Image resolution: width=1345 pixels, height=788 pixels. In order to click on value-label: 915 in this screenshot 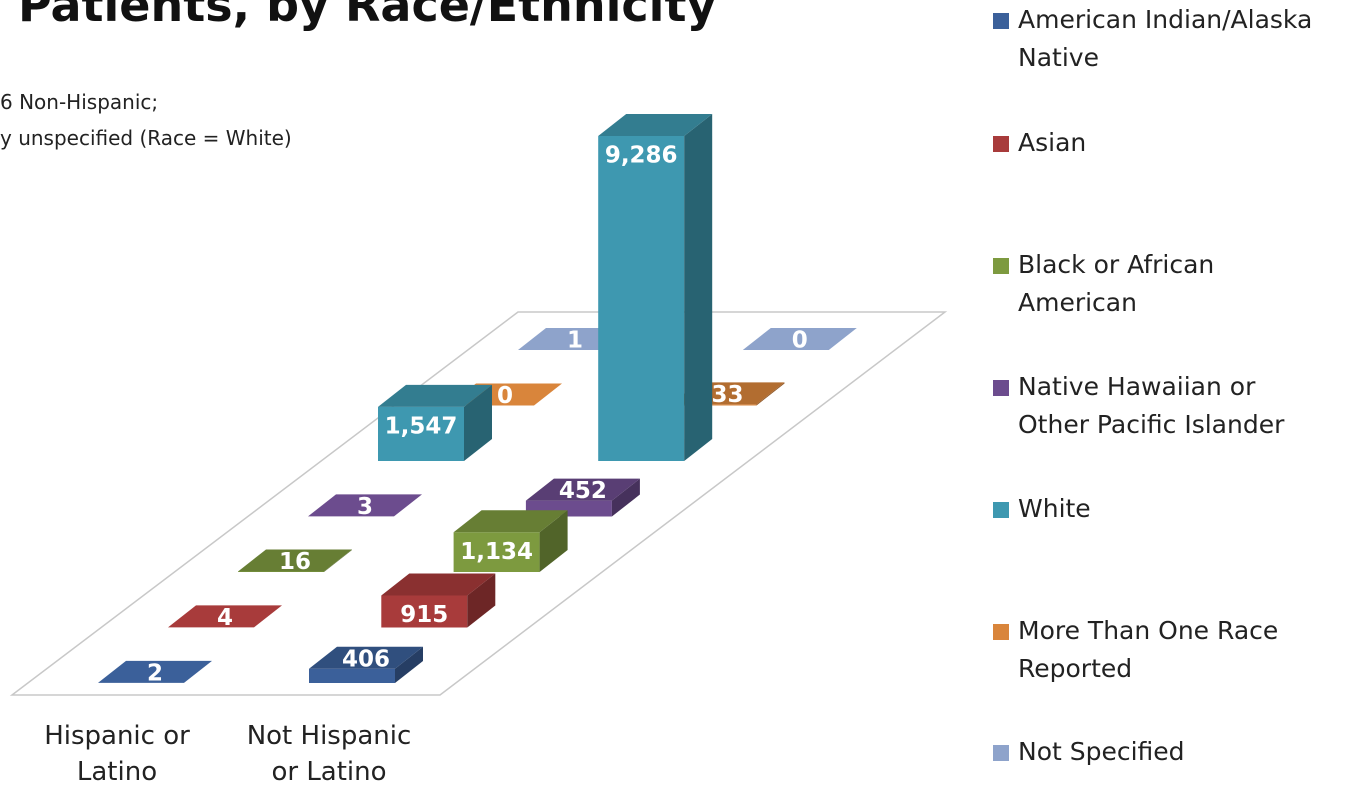, I will do `click(424, 615)`.